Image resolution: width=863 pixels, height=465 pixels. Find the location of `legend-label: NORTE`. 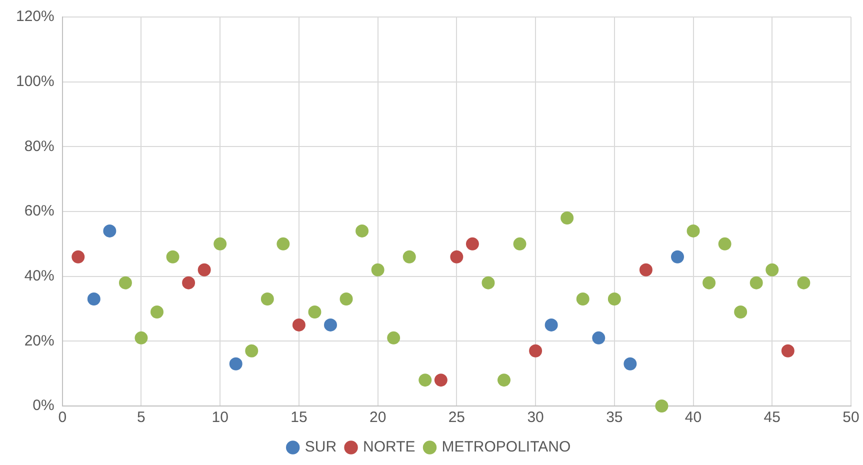

legend-label: NORTE is located at coordinates (389, 447).